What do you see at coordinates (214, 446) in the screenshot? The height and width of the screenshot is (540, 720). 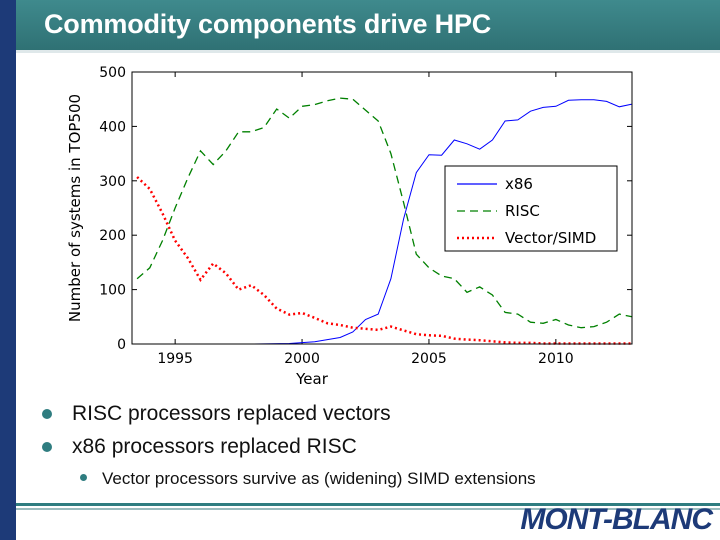 I see `bullet-text: x86 processors replaced RISC` at bounding box center [214, 446].